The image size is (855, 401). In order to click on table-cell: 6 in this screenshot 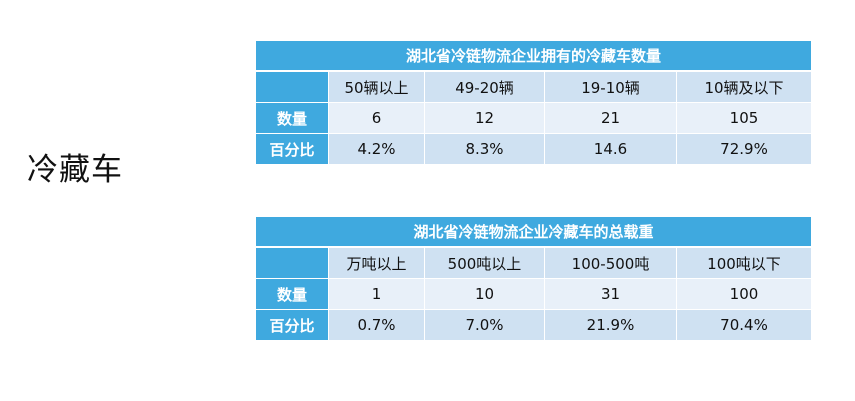, I will do `click(376, 118)`.